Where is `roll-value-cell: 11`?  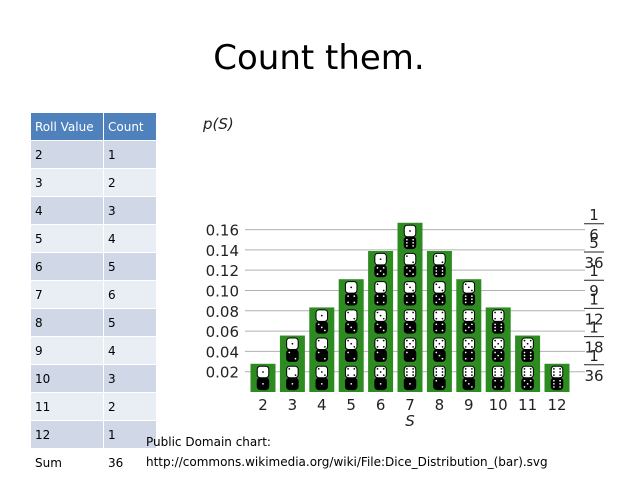
roll-value-cell: 11 is located at coordinates (67, 406).